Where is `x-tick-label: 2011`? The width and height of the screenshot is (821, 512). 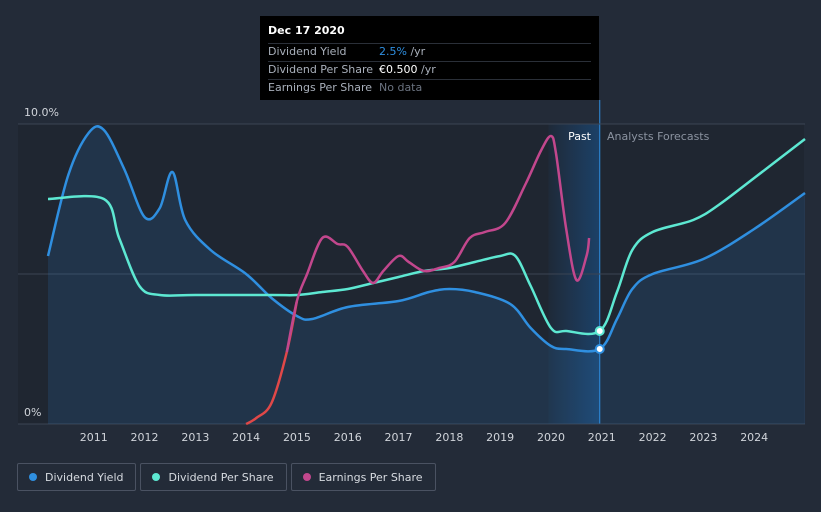 x-tick-label: 2011 is located at coordinates (94, 437).